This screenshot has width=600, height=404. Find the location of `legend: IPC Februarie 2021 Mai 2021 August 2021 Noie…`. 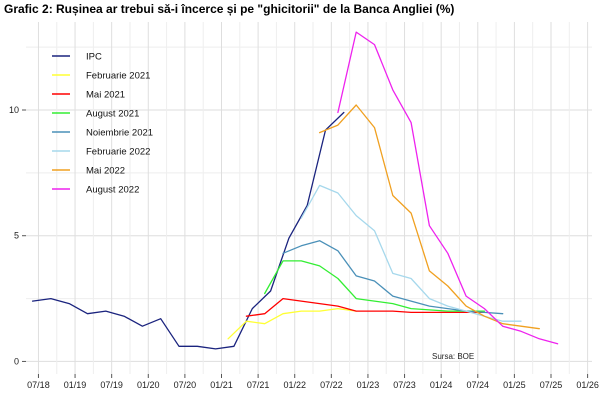

legend: IPC Februarie 2021 Mai 2021 August 2021 Noie… is located at coordinates (102, 124).